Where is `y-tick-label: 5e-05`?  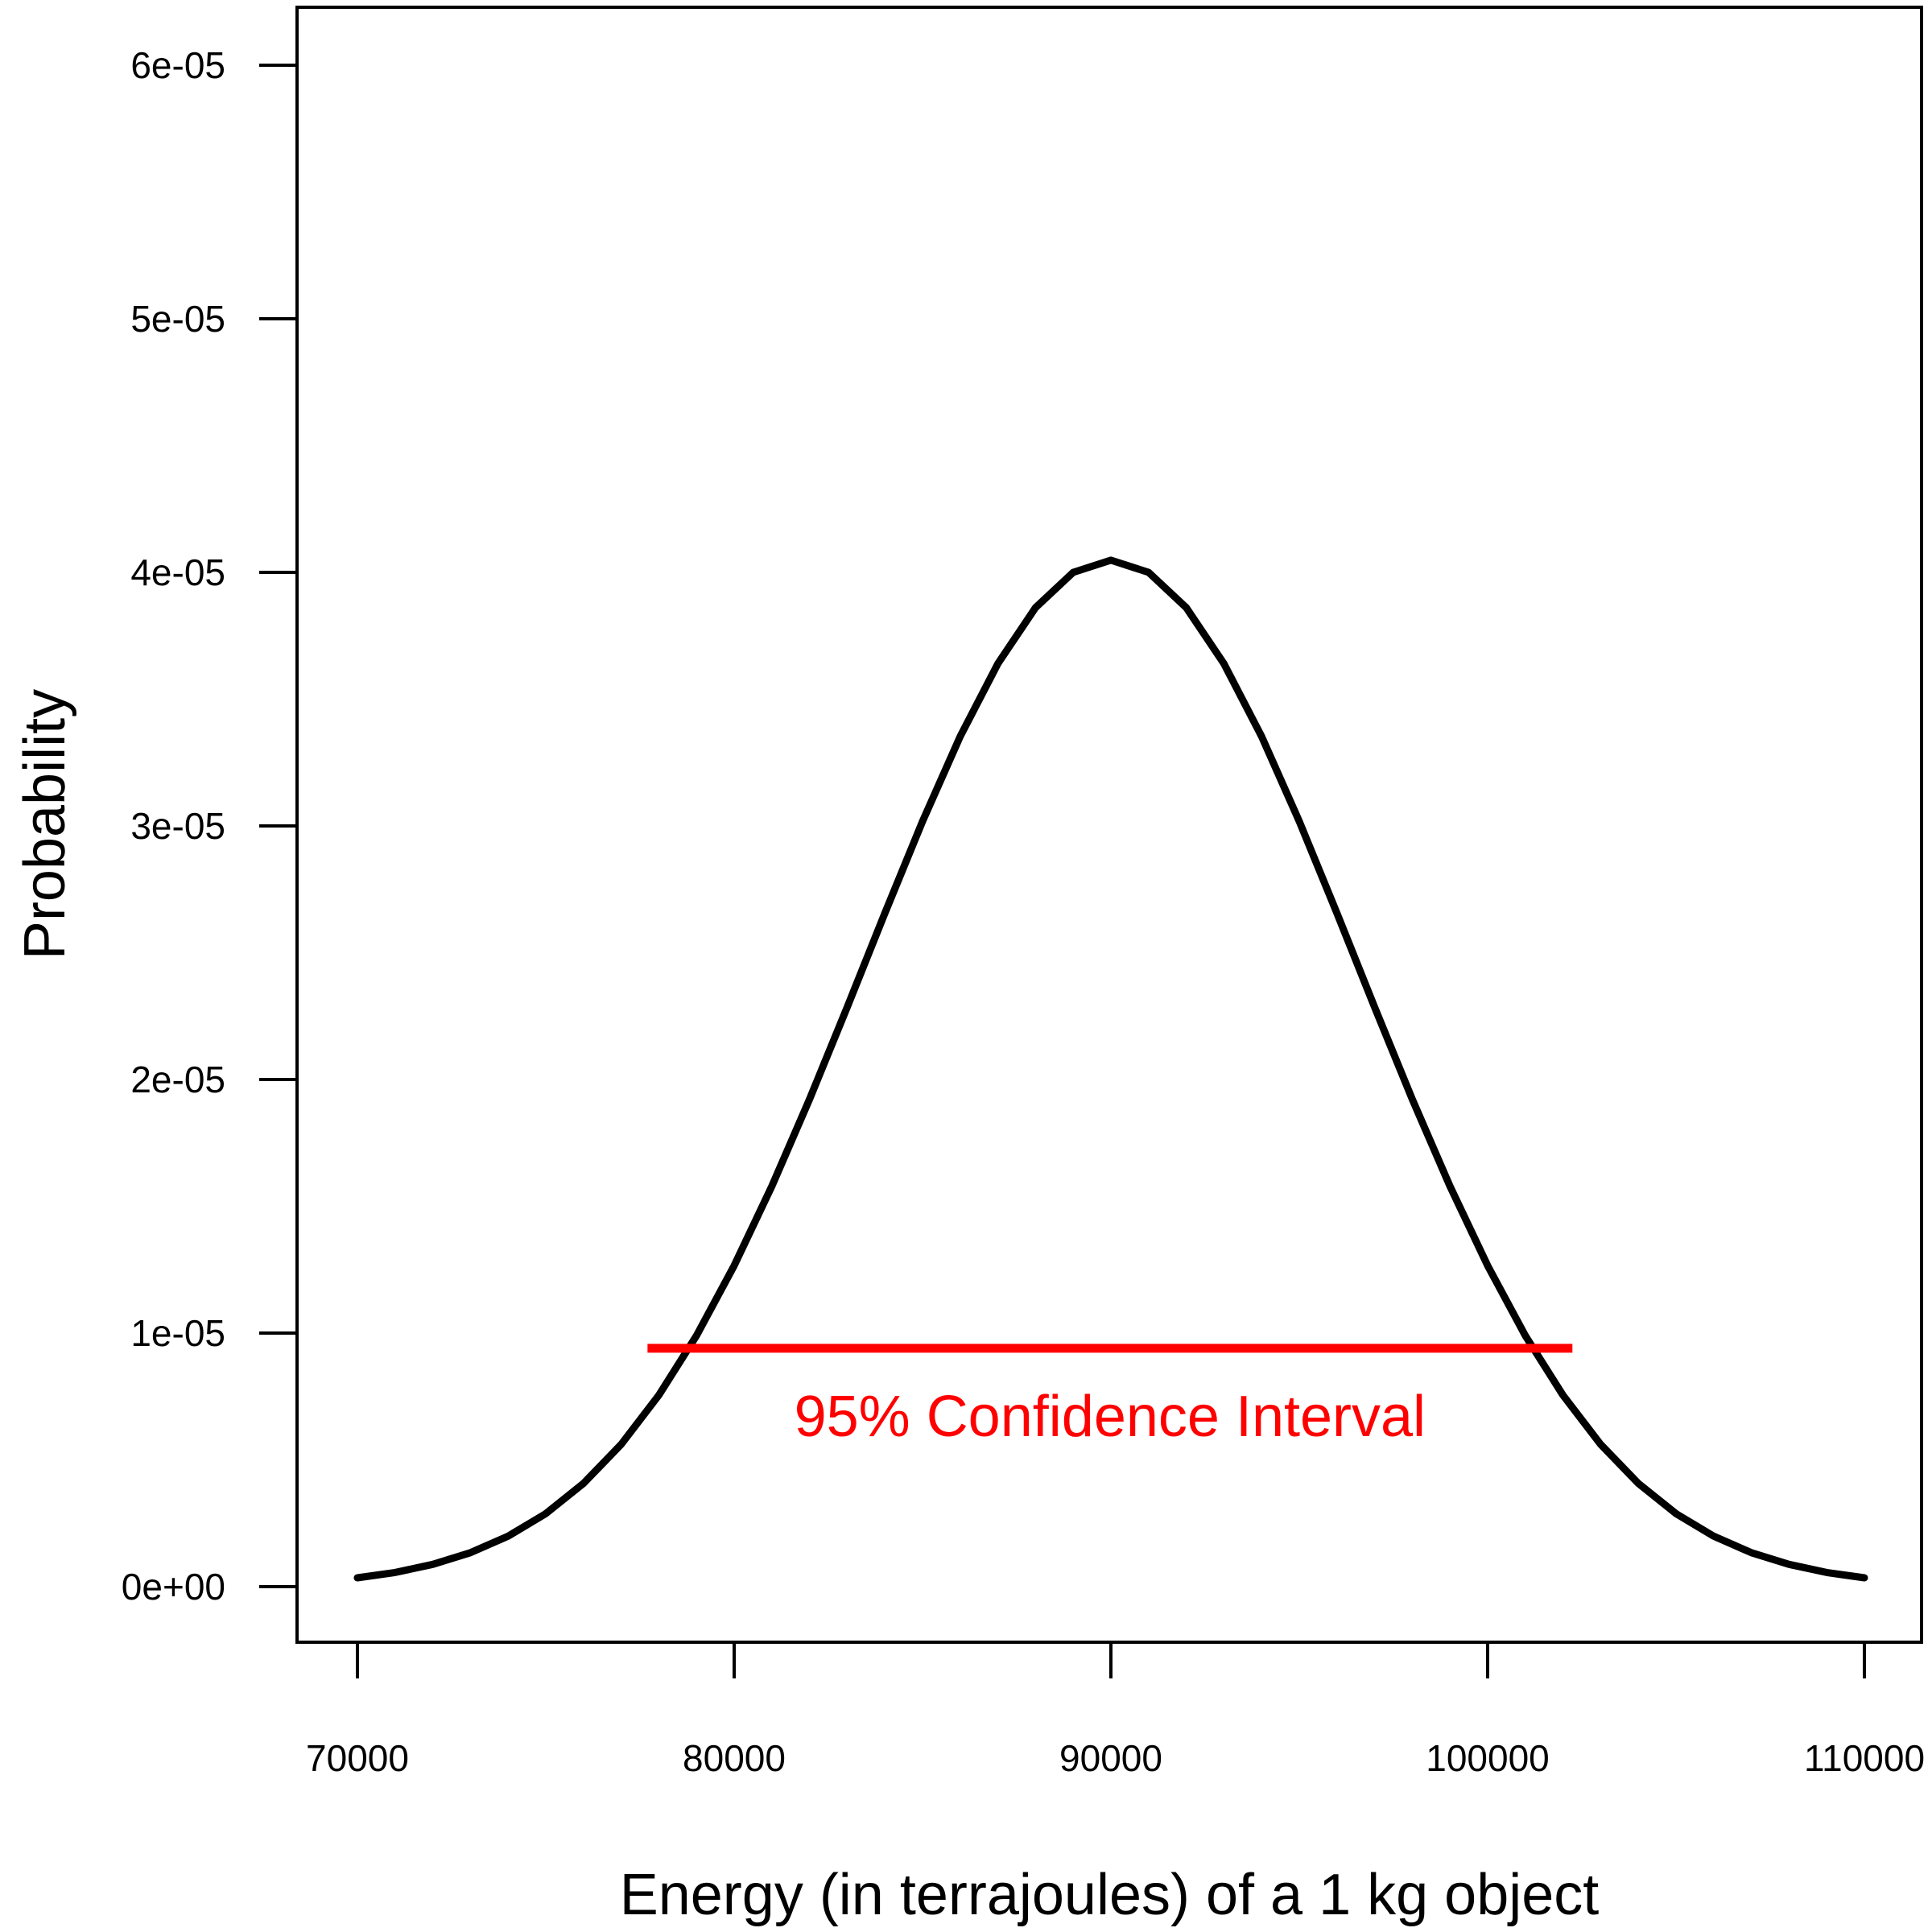 y-tick-label: 5e-05 is located at coordinates (177, 319).